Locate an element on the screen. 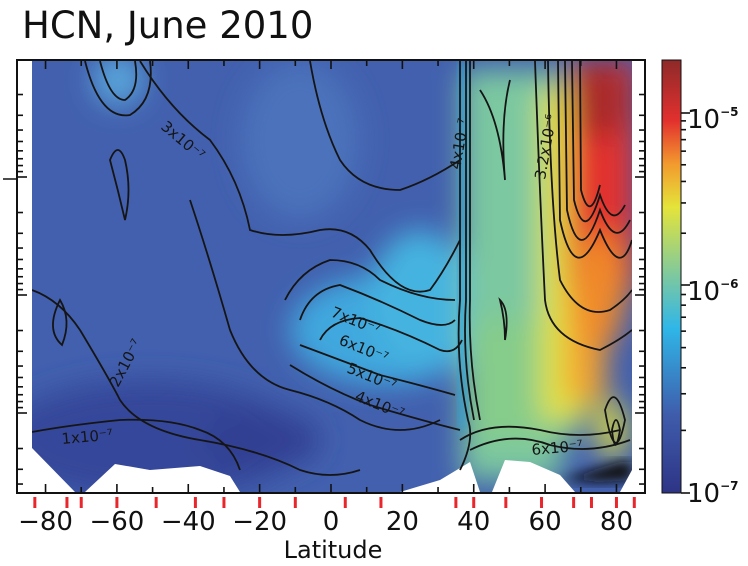 The height and width of the screenshot is (566, 748). x-tick-labels: −80 −60 −40 −20 0 20 40 60 80 is located at coordinates (325, 522).